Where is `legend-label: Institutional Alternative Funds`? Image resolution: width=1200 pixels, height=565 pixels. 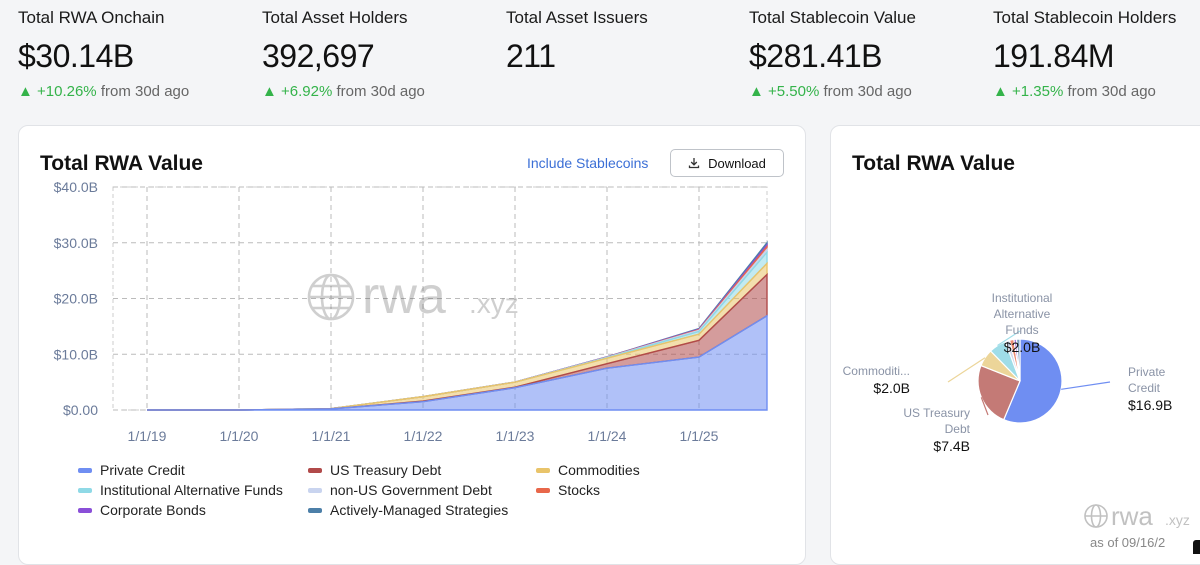
legend-label: Institutional Alternative Funds is located at coordinates (191, 490).